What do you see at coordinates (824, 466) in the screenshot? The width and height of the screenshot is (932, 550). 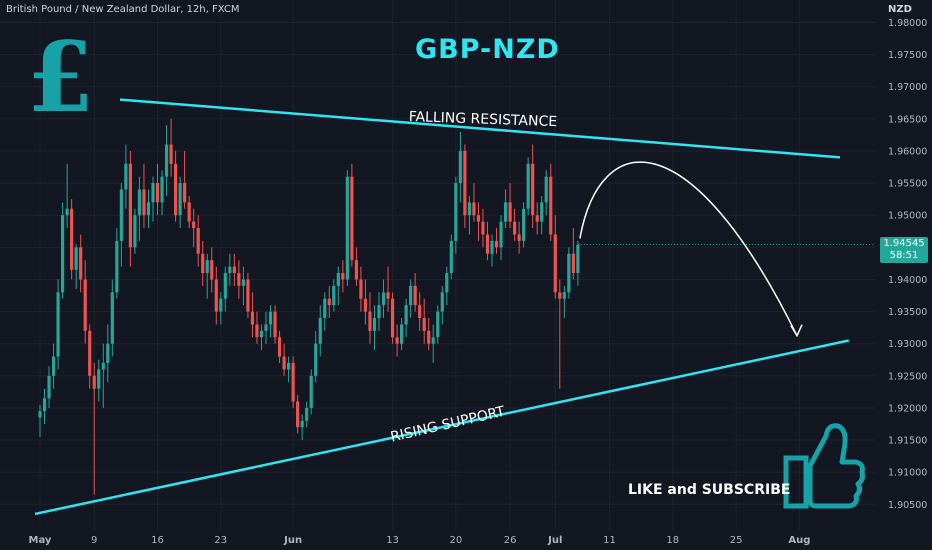 I see `overlay-drawings` at bounding box center [824, 466].